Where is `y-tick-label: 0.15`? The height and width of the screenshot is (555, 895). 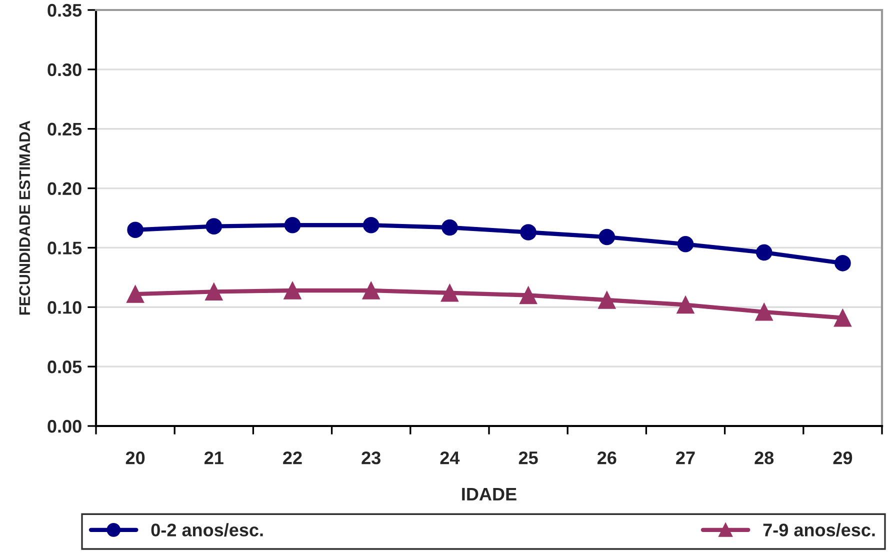
y-tick-label: 0.15 is located at coordinates (65, 248).